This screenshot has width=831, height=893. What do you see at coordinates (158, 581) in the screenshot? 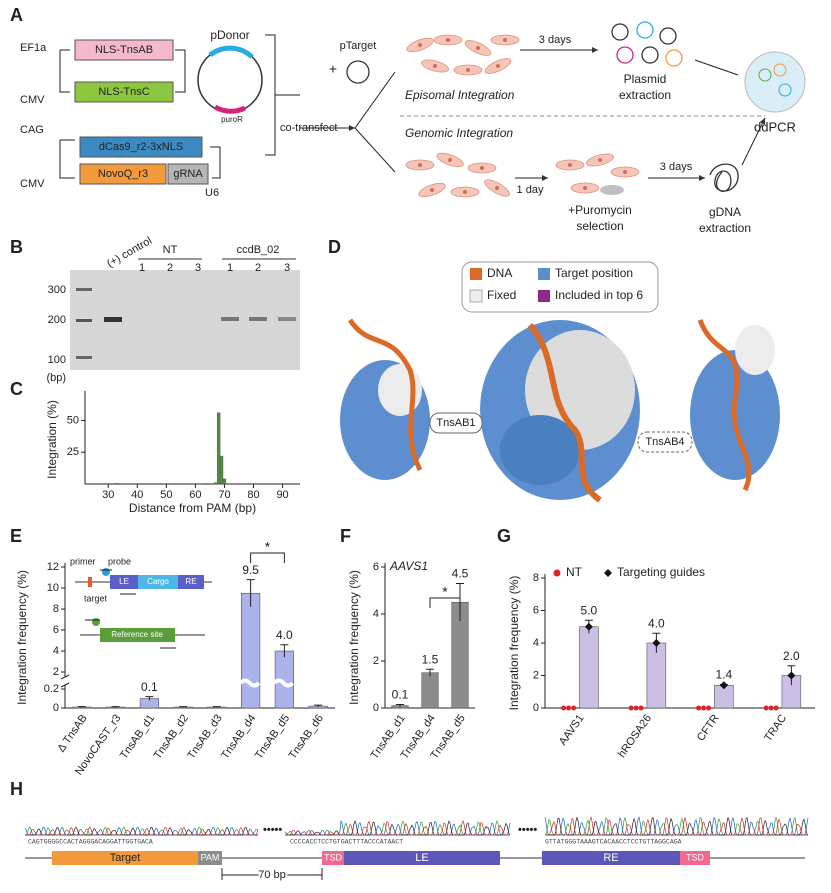
I see `element-label: Cargo` at bounding box center [158, 581].